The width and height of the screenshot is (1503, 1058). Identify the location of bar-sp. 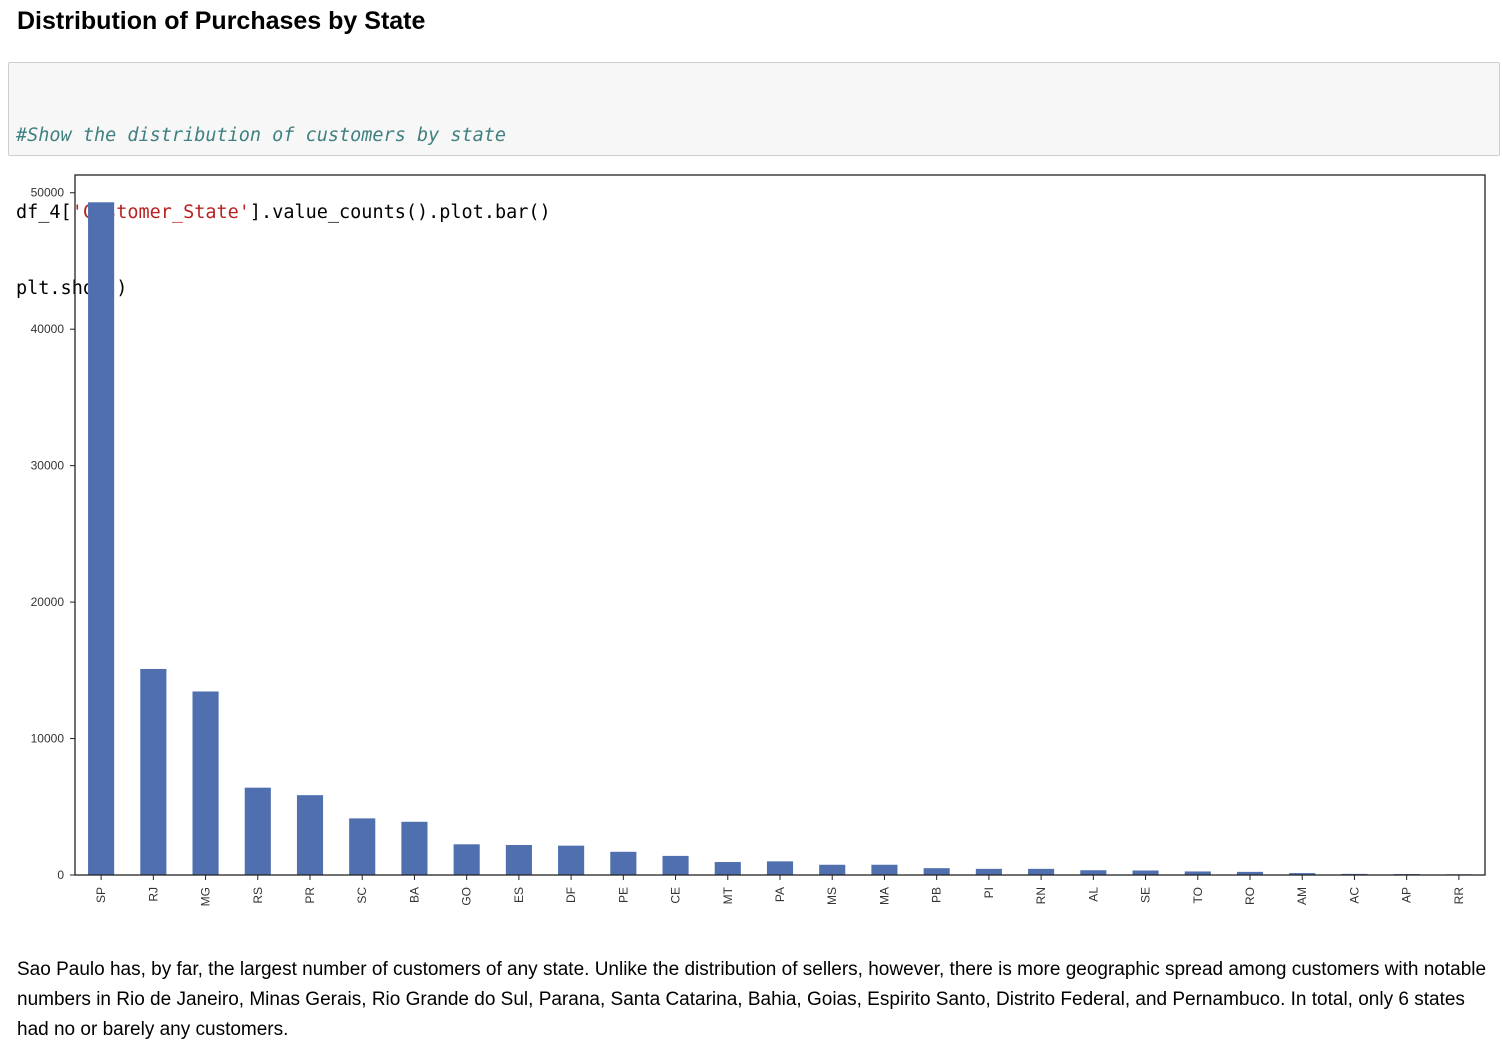
(101, 538).